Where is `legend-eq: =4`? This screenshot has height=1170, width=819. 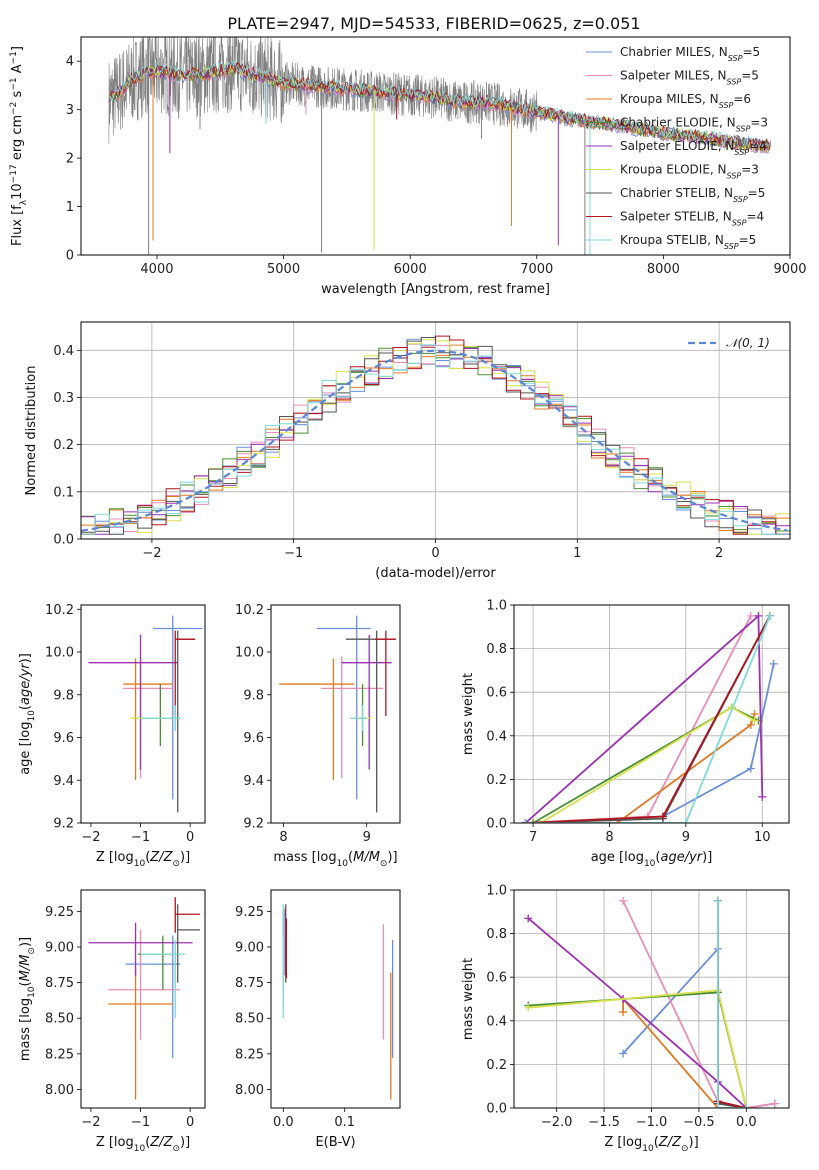 legend-eq: =4 is located at coordinates (758, 146).